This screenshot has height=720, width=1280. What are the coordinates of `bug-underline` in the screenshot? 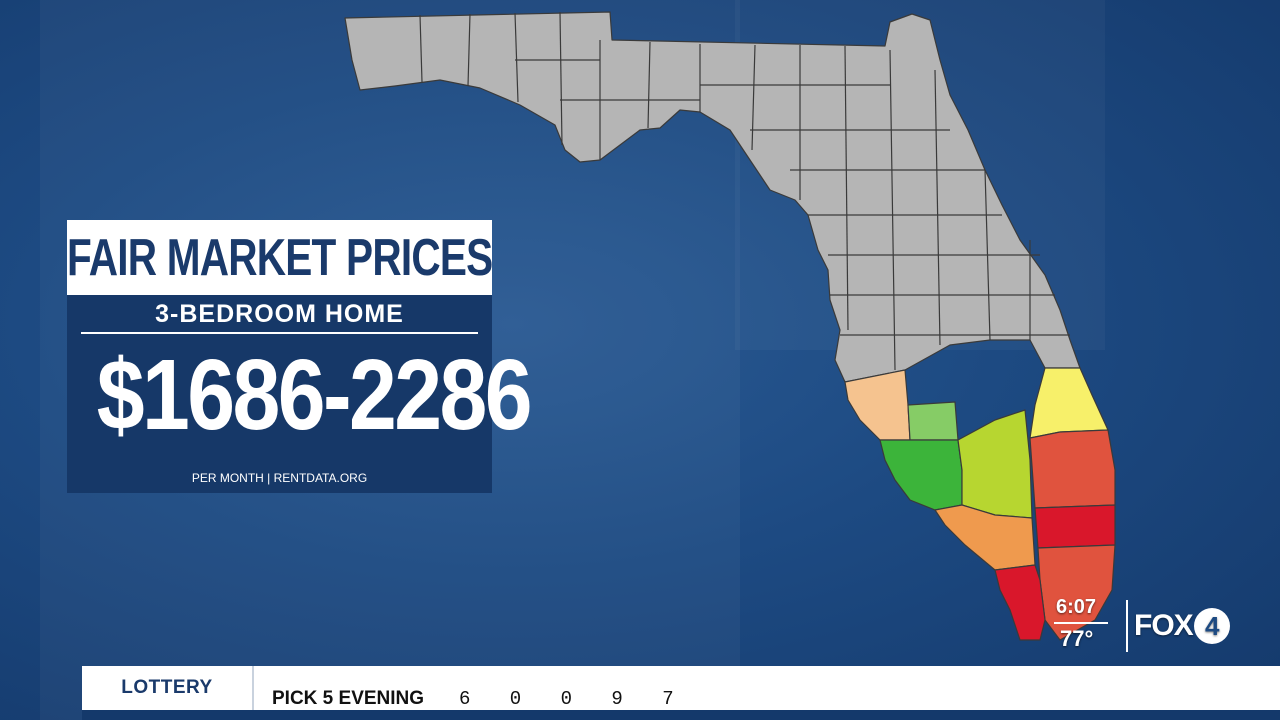 It's located at (1081, 623).